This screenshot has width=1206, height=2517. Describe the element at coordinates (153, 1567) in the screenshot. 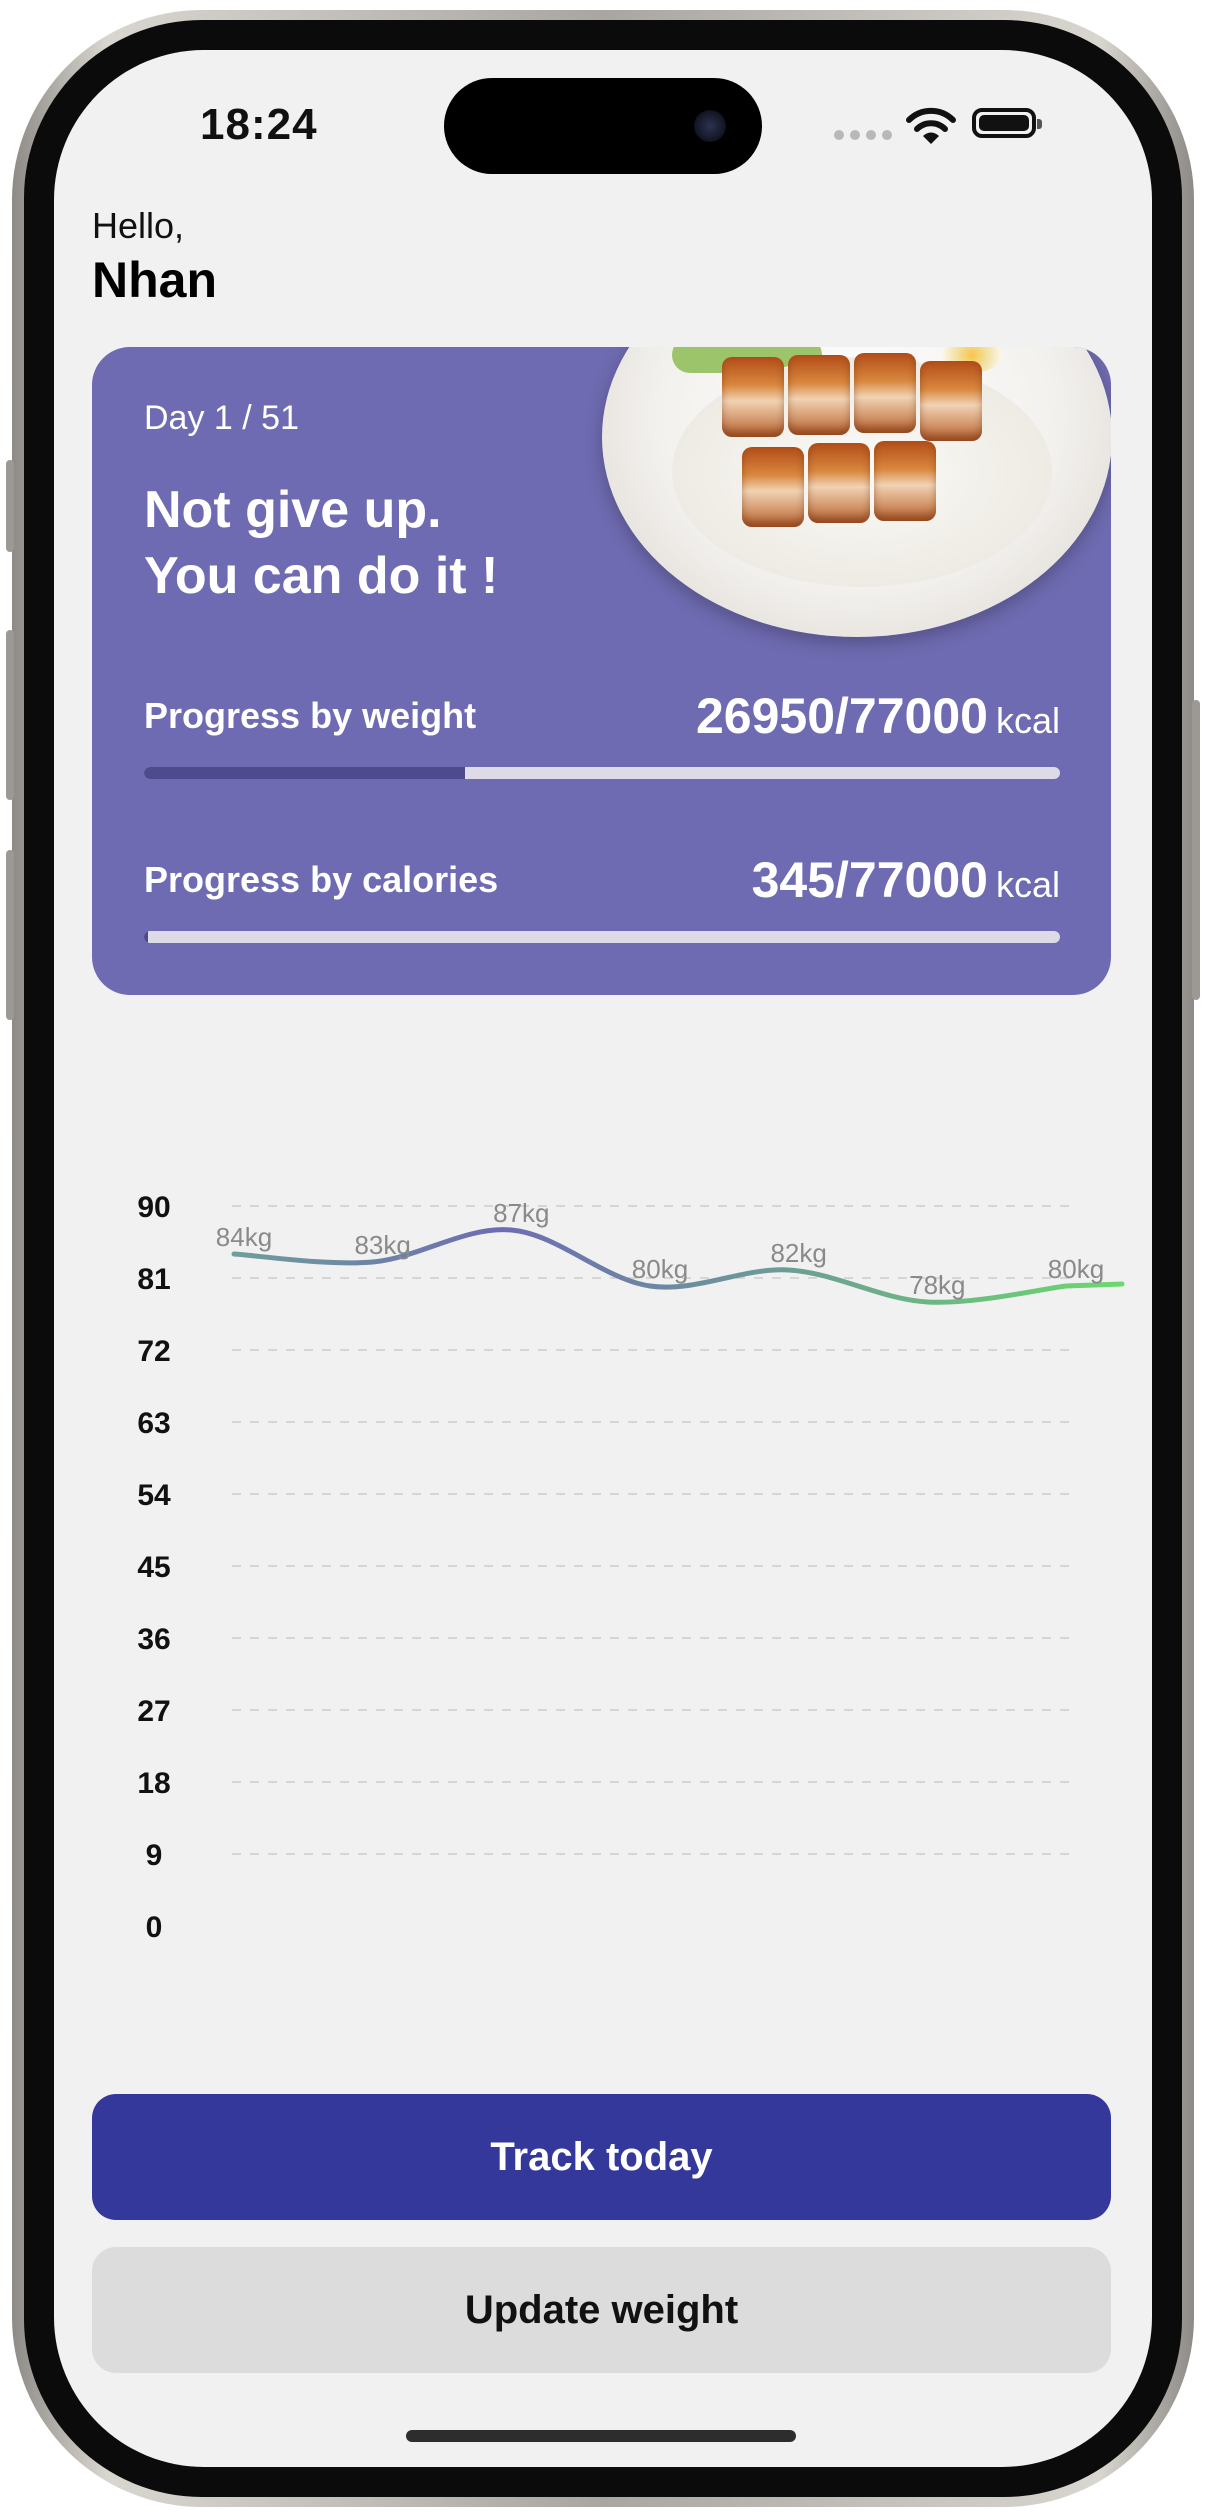

I see `y-tick-label: 45` at that location.